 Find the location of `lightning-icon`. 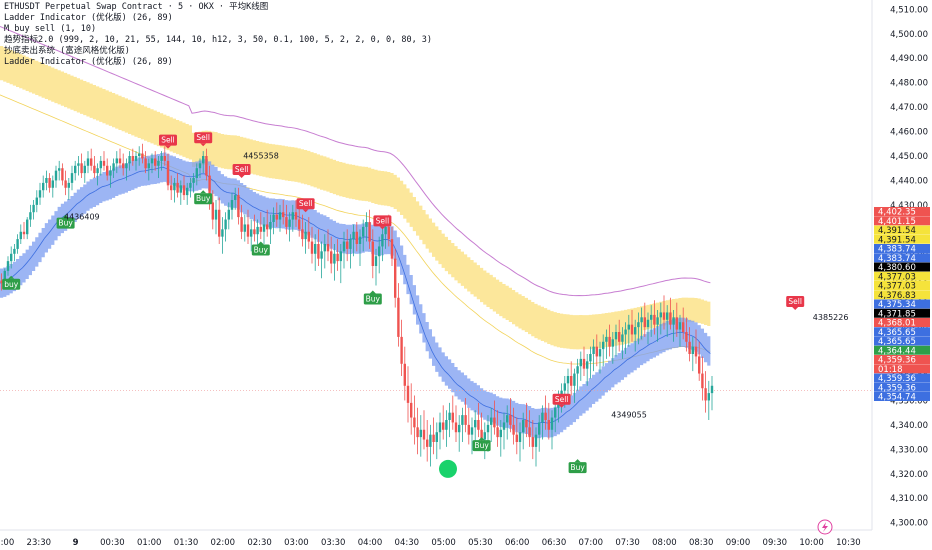

lightning-icon is located at coordinates (825, 527).